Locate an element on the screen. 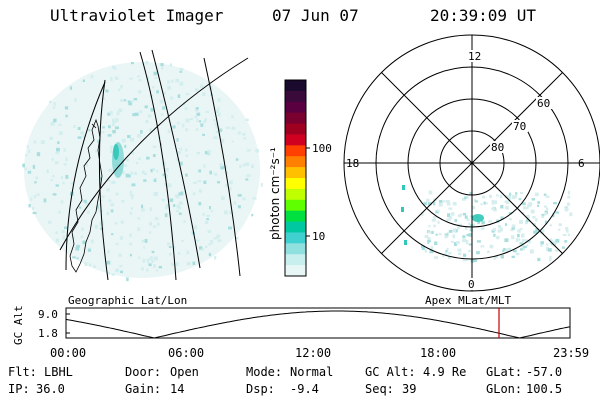 This screenshot has height=400, width=600. mode-value: Normal is located at coordinates (312, 372).